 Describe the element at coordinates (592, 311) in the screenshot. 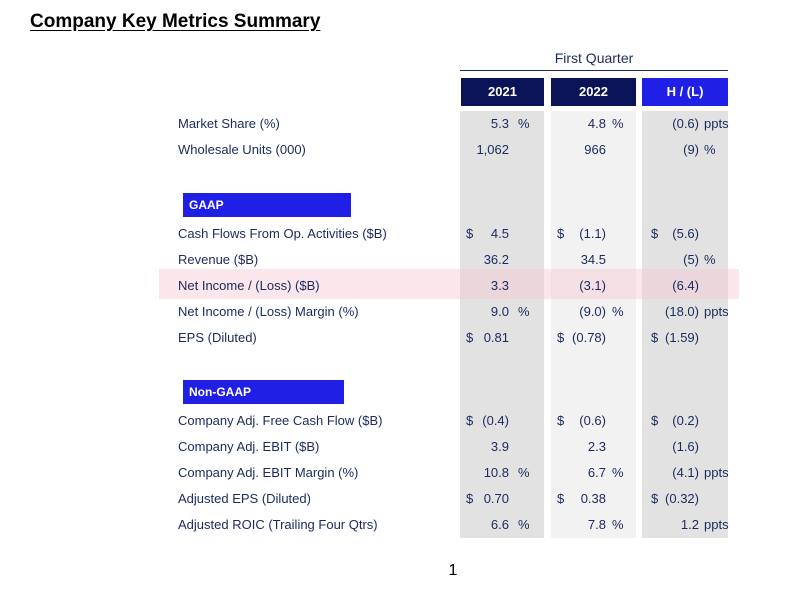

I see `2022-value: (9.0)` at that location.